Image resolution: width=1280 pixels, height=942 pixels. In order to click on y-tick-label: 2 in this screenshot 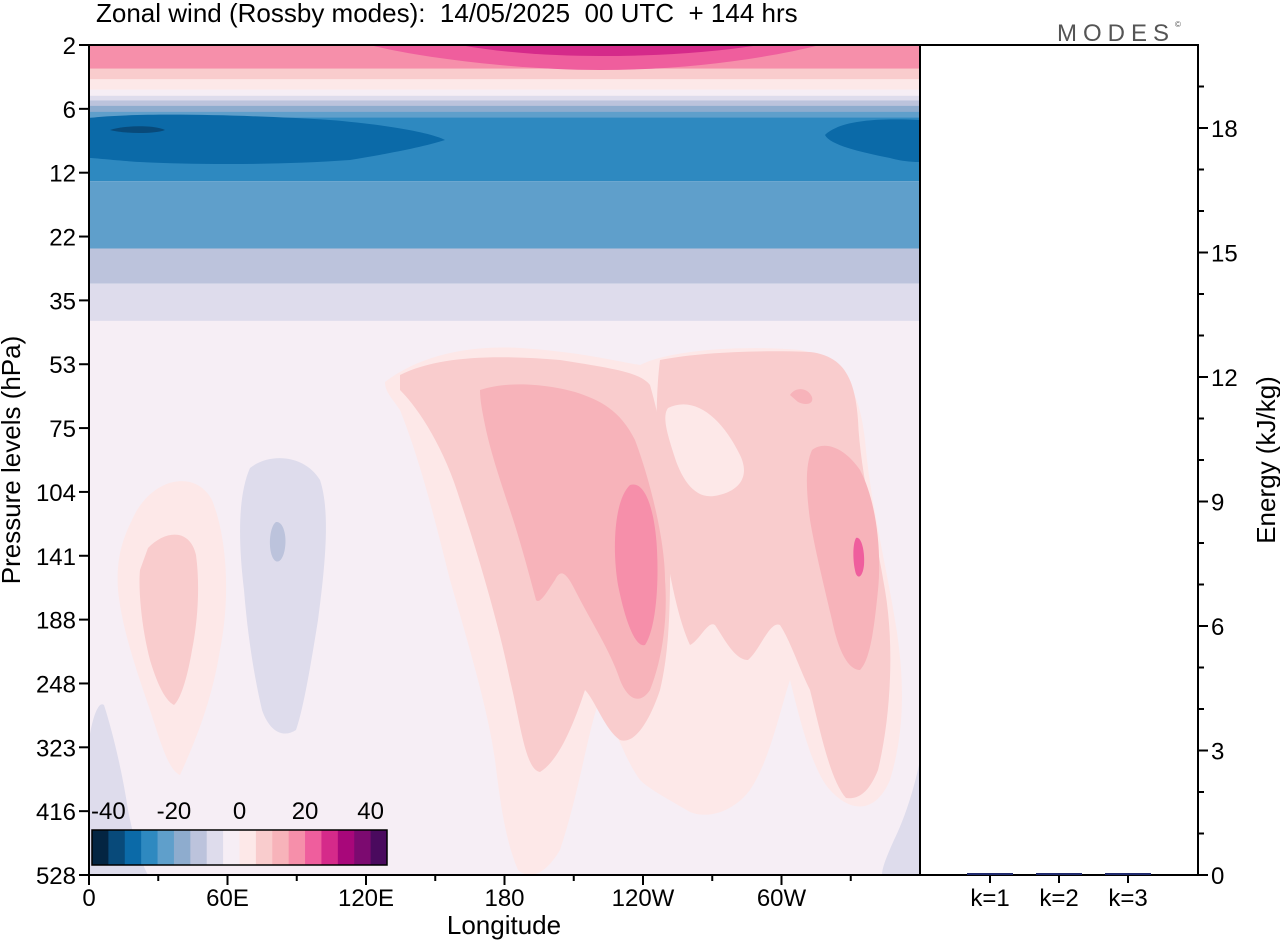, I will do `click(69, 46)`.